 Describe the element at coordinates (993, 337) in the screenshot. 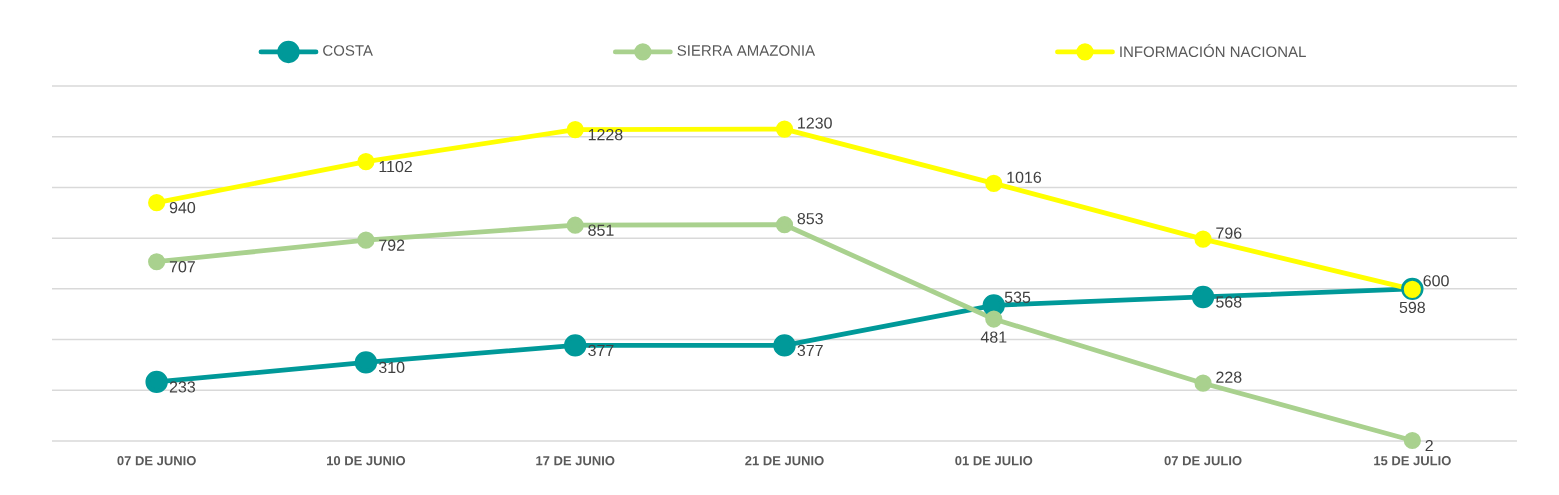

I see `data-label: 481` at that location.